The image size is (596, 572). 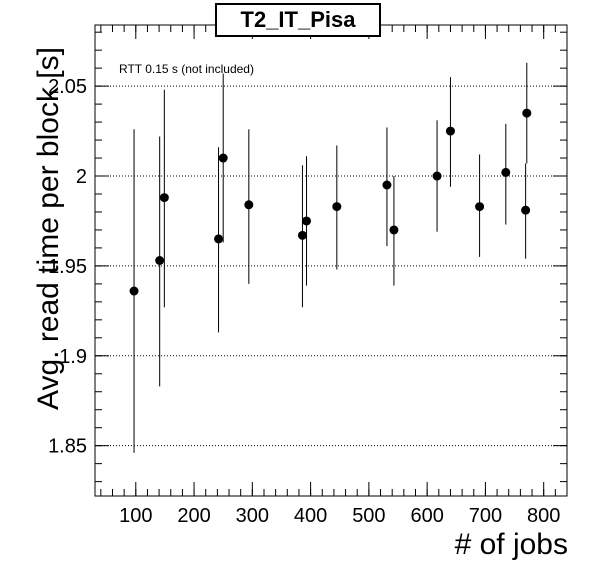 I want to click on y-tick-label: 1.85, so click(x=67, y=447).